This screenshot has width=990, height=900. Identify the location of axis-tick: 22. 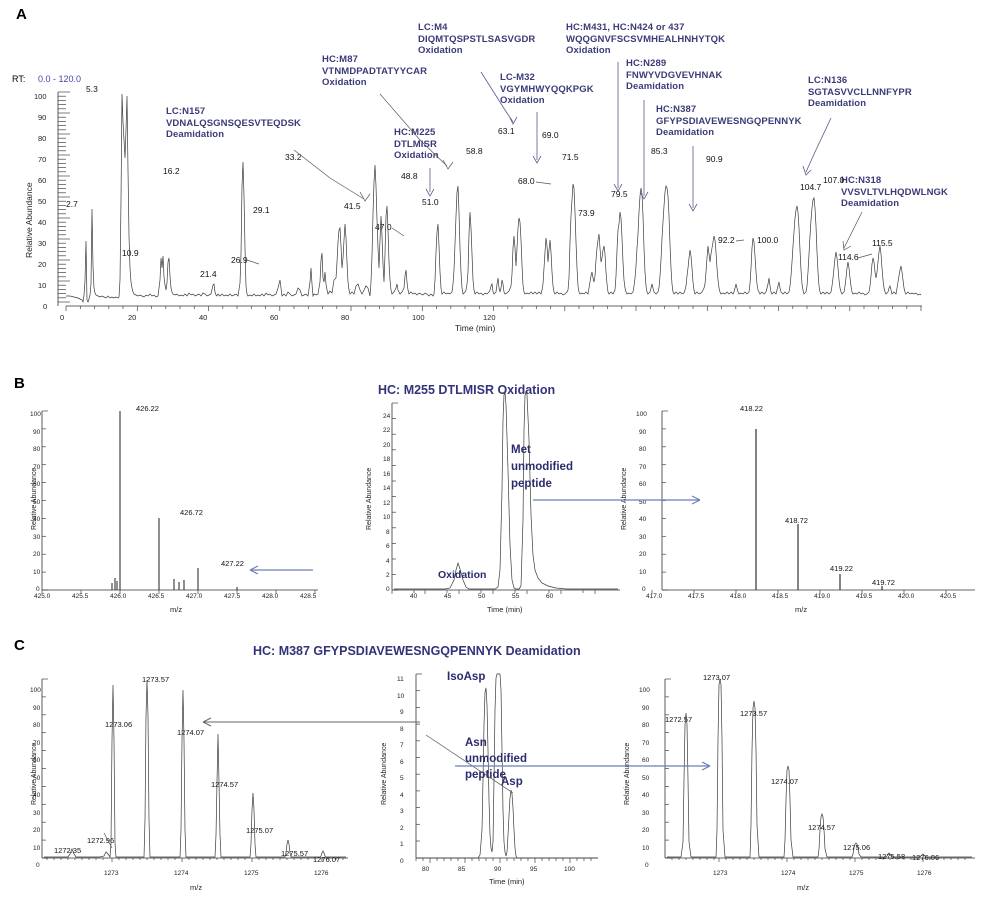
(387, 430).